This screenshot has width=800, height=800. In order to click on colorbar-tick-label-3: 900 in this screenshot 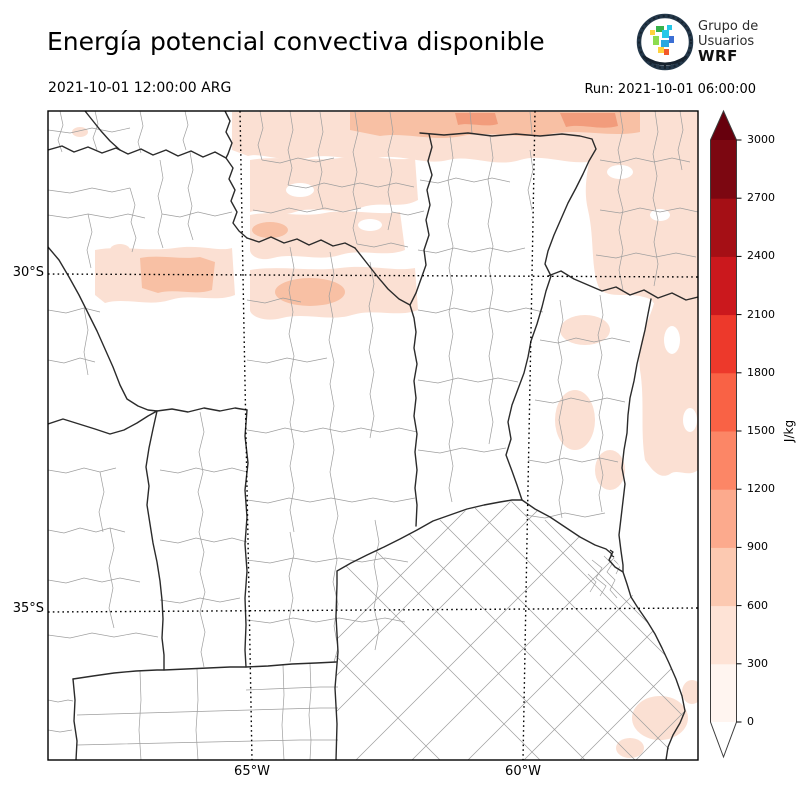, I will do `click(757, 547)`.